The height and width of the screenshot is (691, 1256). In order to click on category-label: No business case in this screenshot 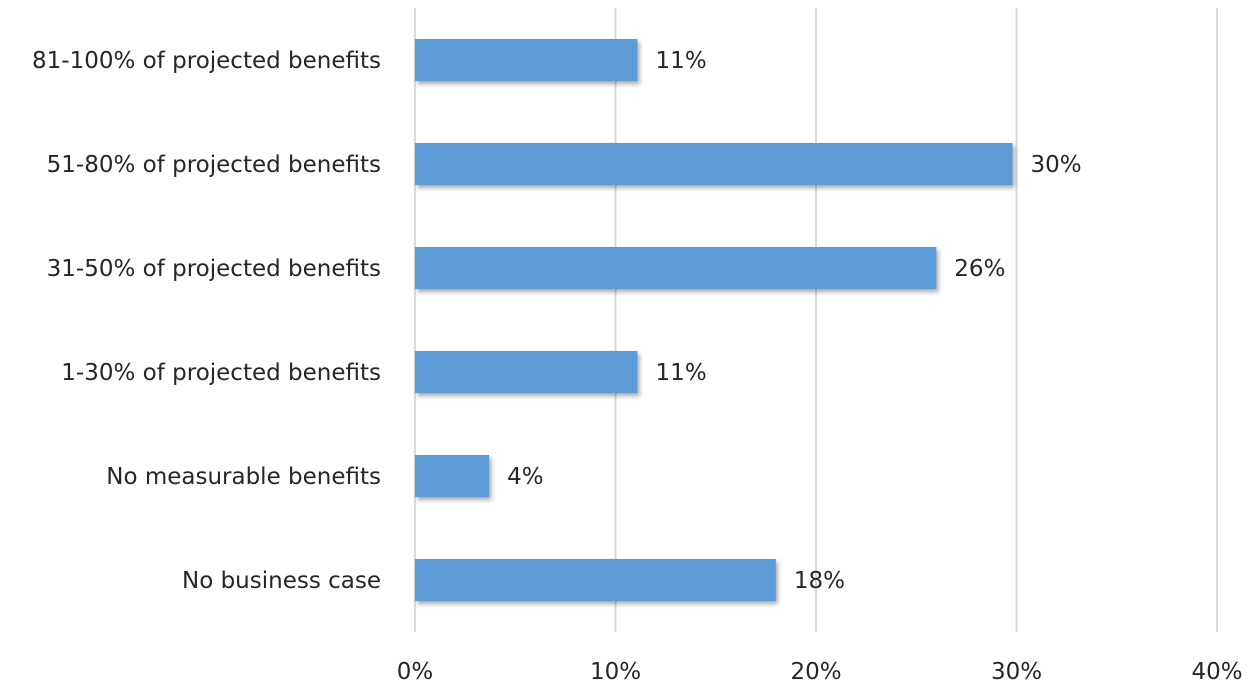, I will do `click(281, 581)`.